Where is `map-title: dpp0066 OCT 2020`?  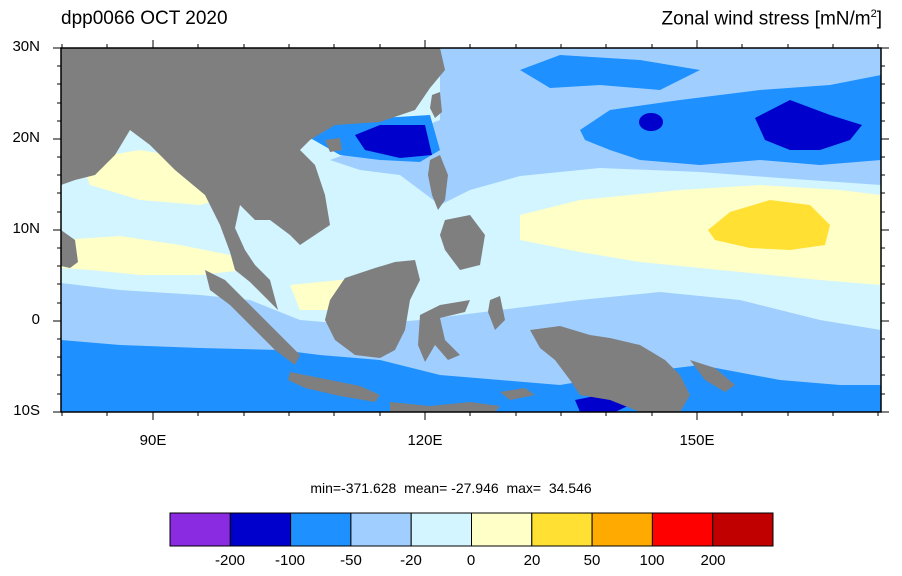 map-title: dpp0066 OCT 2020 is located at coordinates (144, 18).